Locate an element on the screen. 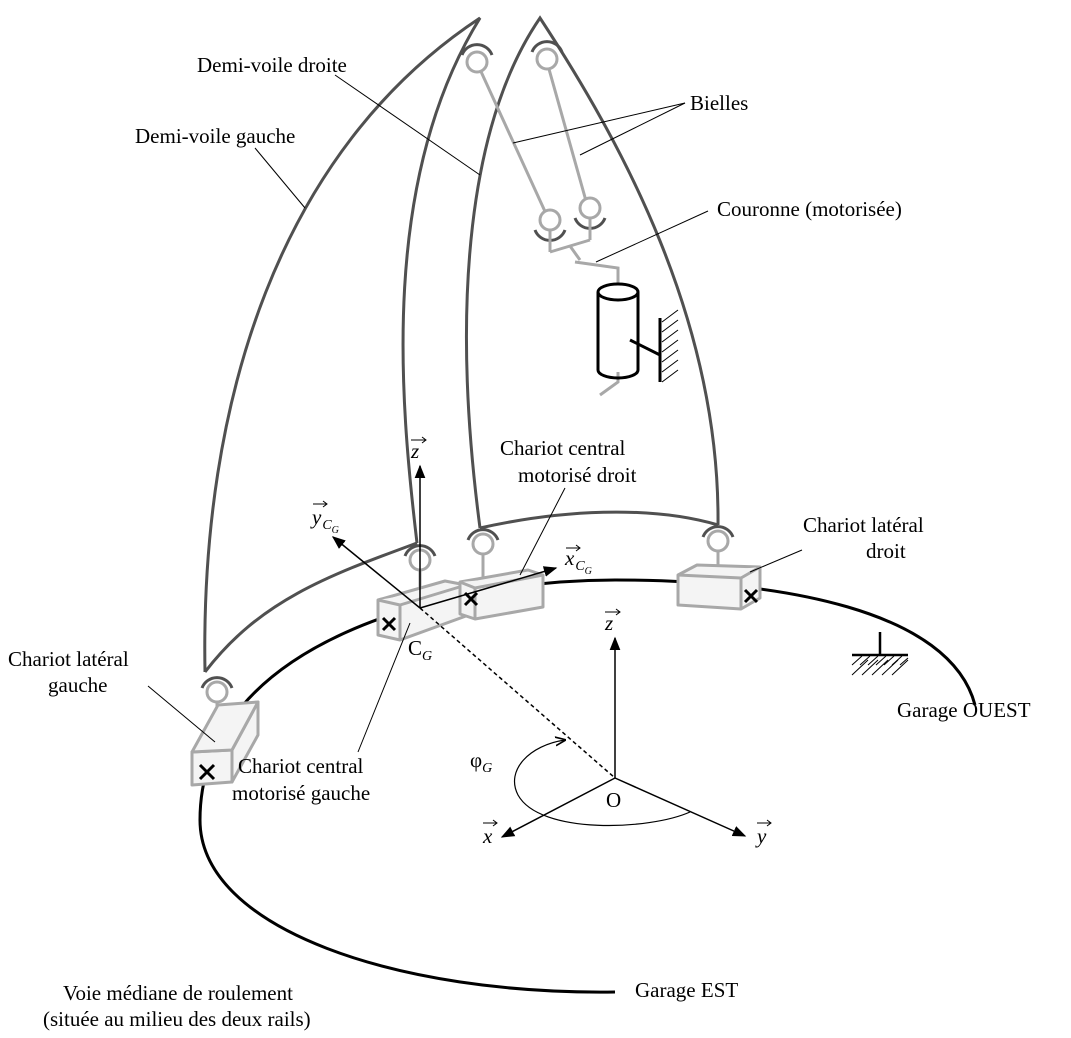  svg-text: y is located at coordinates (761, 836).